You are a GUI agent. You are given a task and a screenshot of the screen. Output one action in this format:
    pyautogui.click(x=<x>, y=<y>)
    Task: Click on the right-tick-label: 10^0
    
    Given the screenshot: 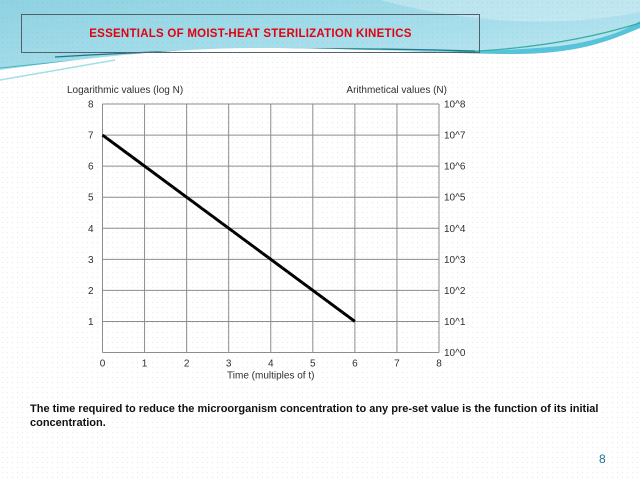 What is the action you would take?
    pyautogui.click(x=455, y=353)
    